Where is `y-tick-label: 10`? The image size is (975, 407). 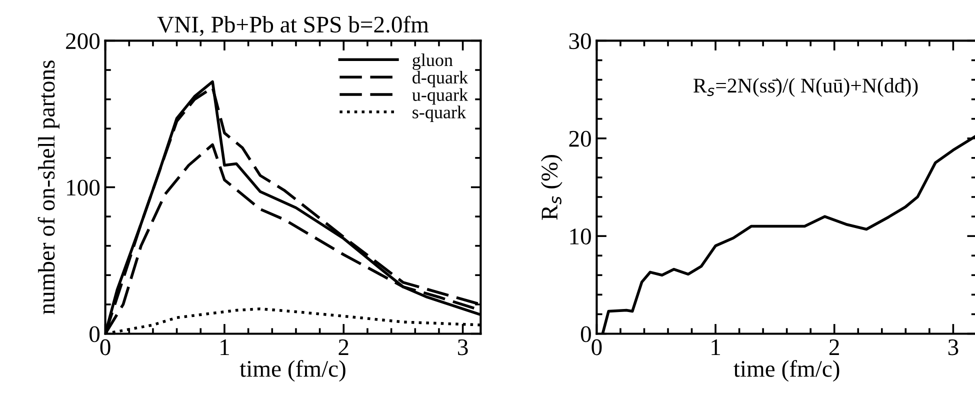
y-tick-label: 10 is located at coordinates (580, 236).